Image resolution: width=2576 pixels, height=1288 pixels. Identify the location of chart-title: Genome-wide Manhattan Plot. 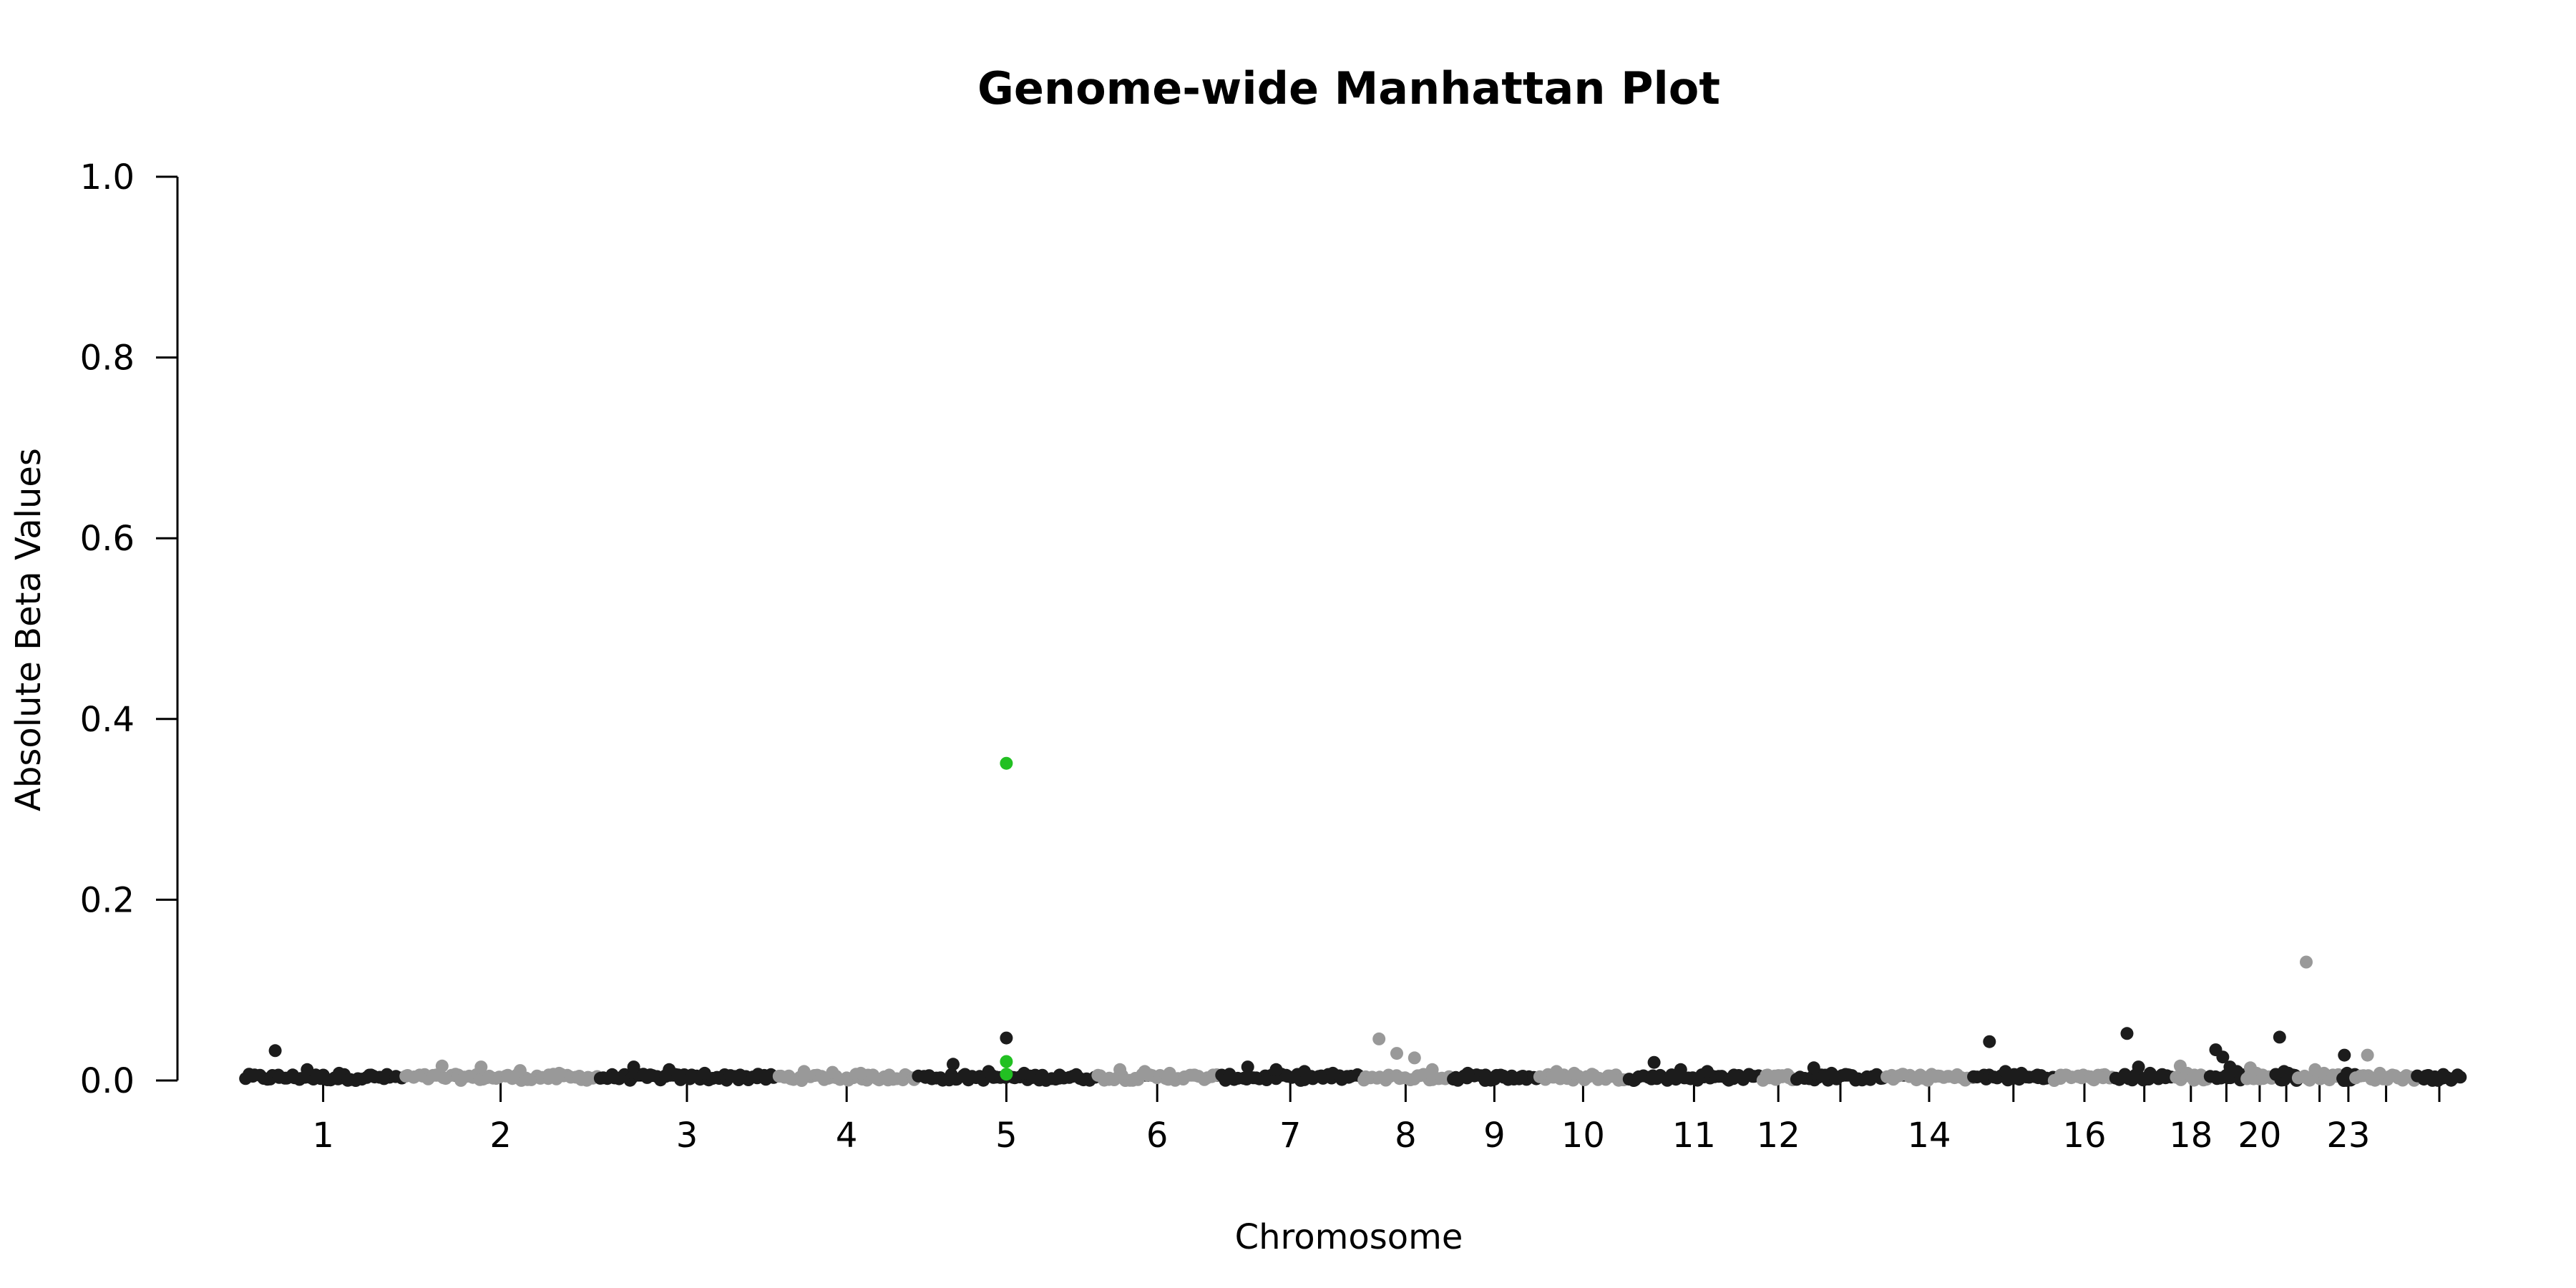
(1348, 88).